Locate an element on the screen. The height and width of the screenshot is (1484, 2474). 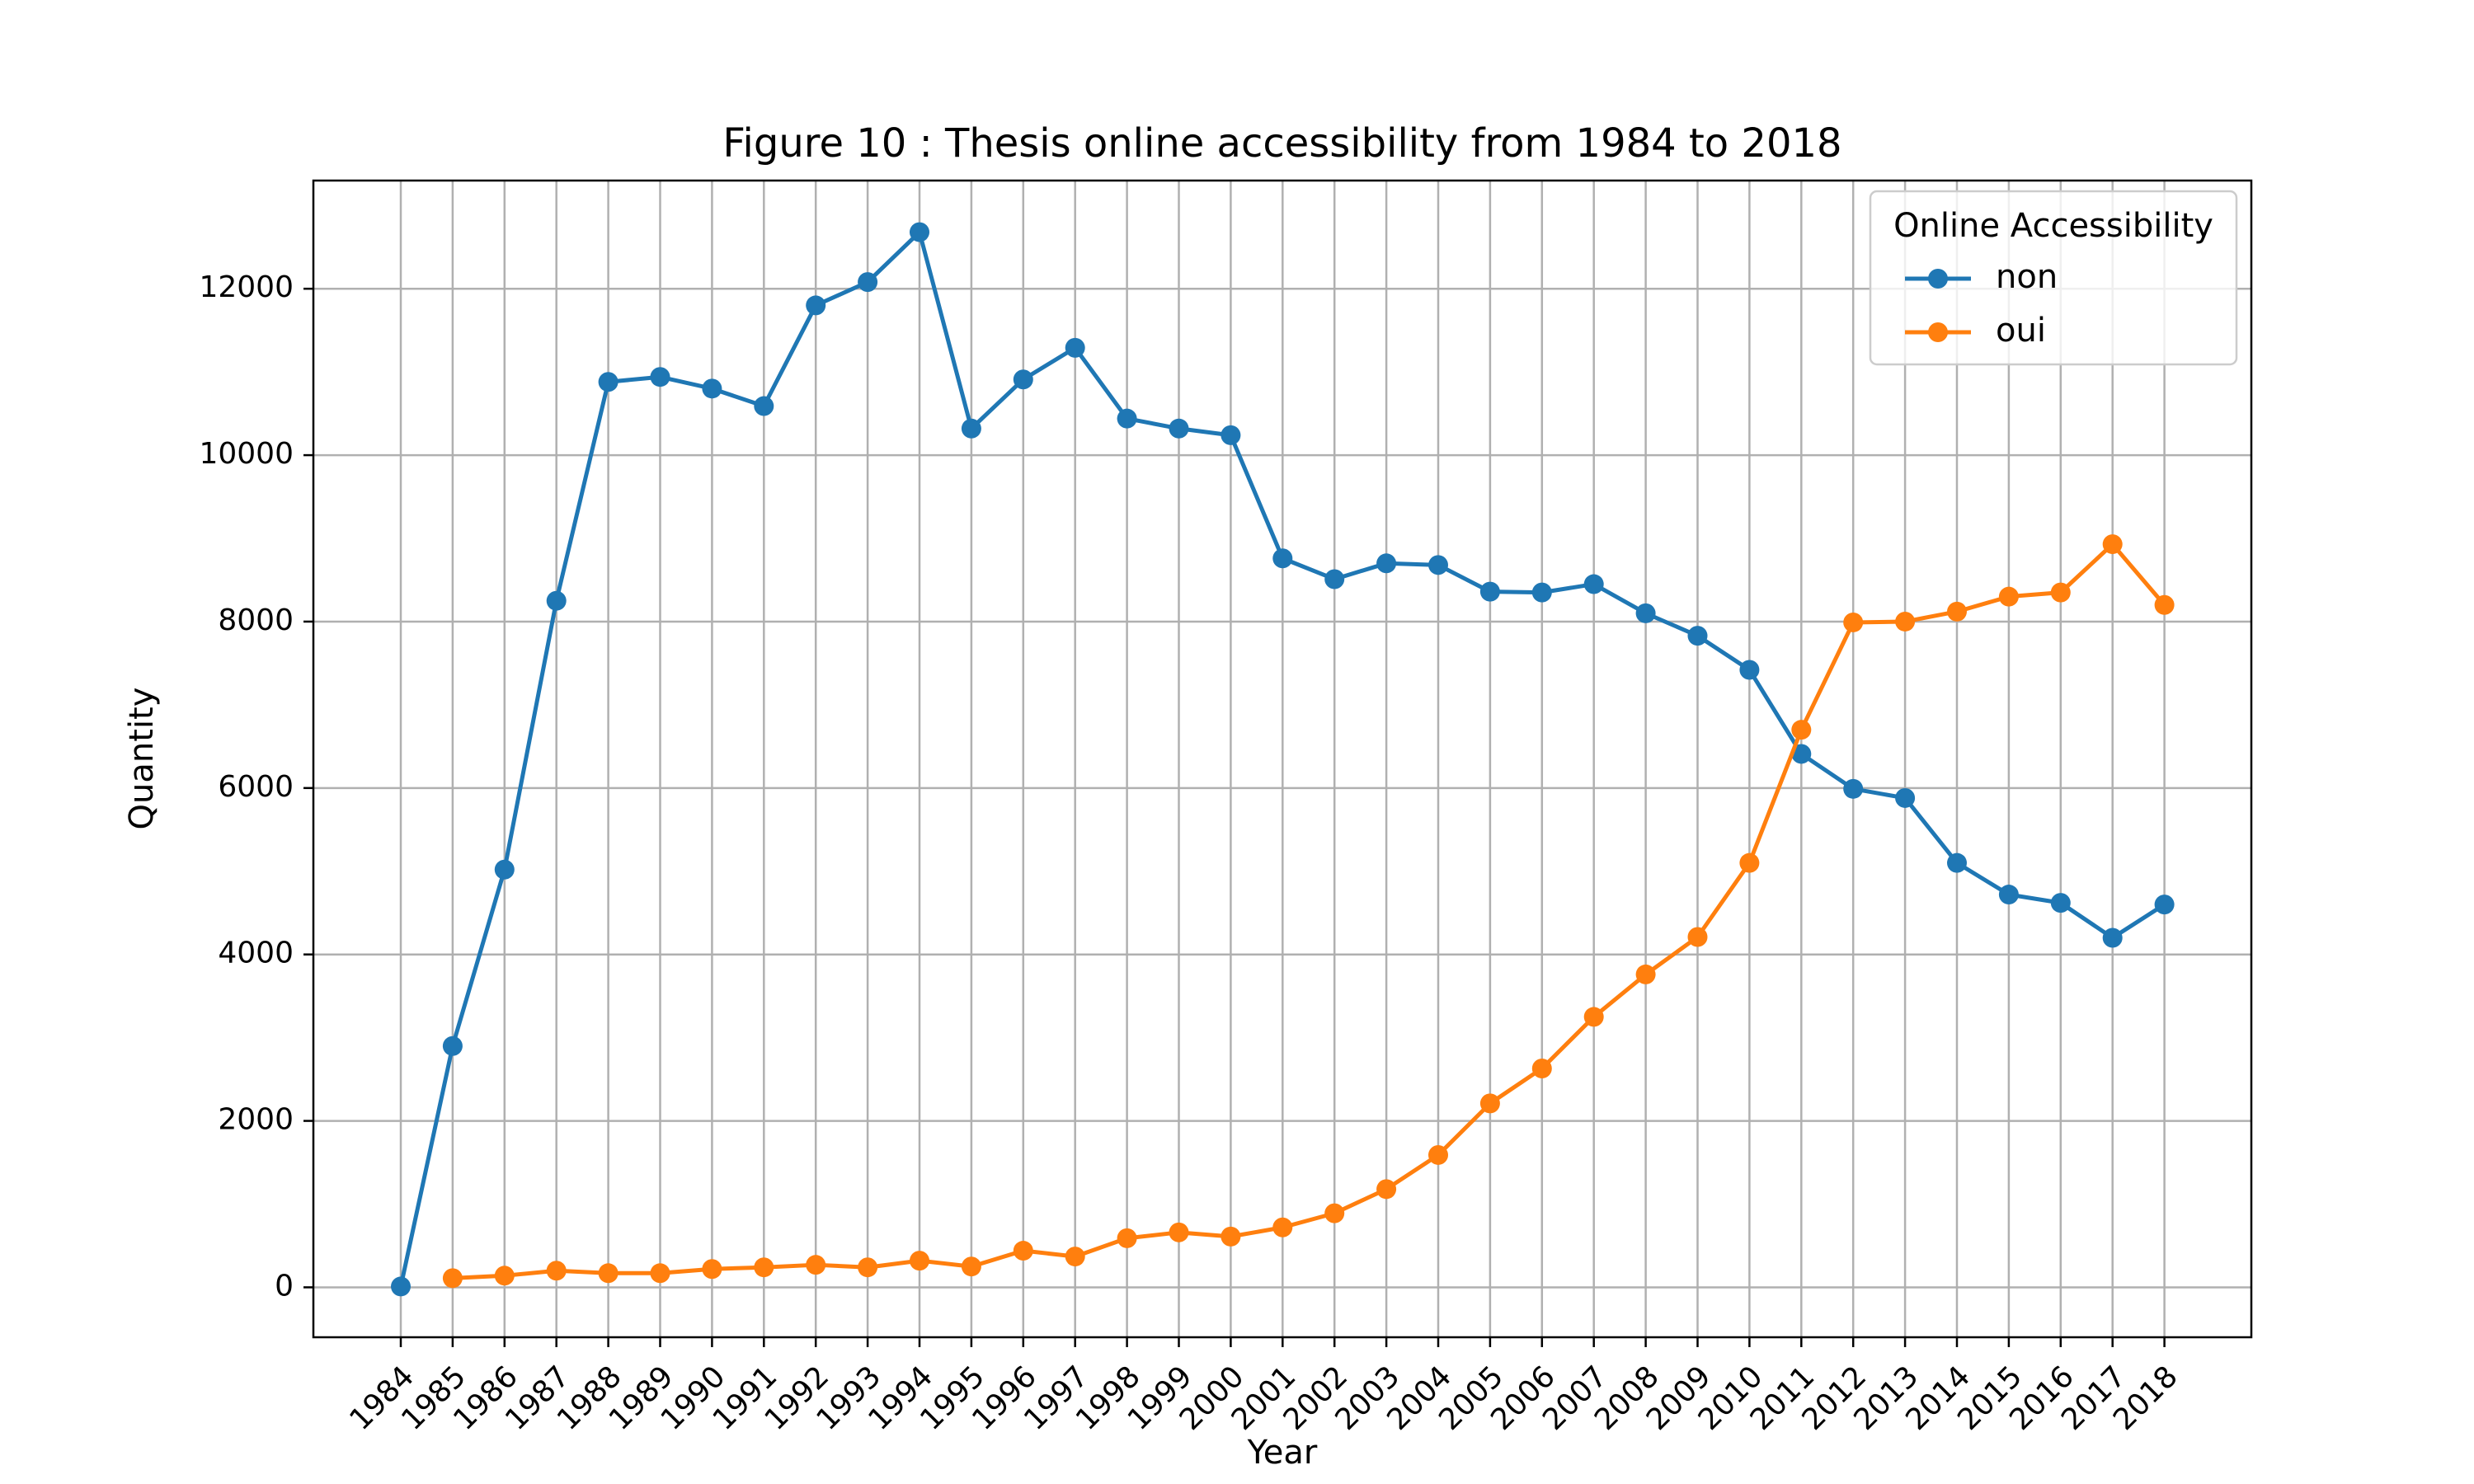
legend-box is located at coordinates (2053, 278).